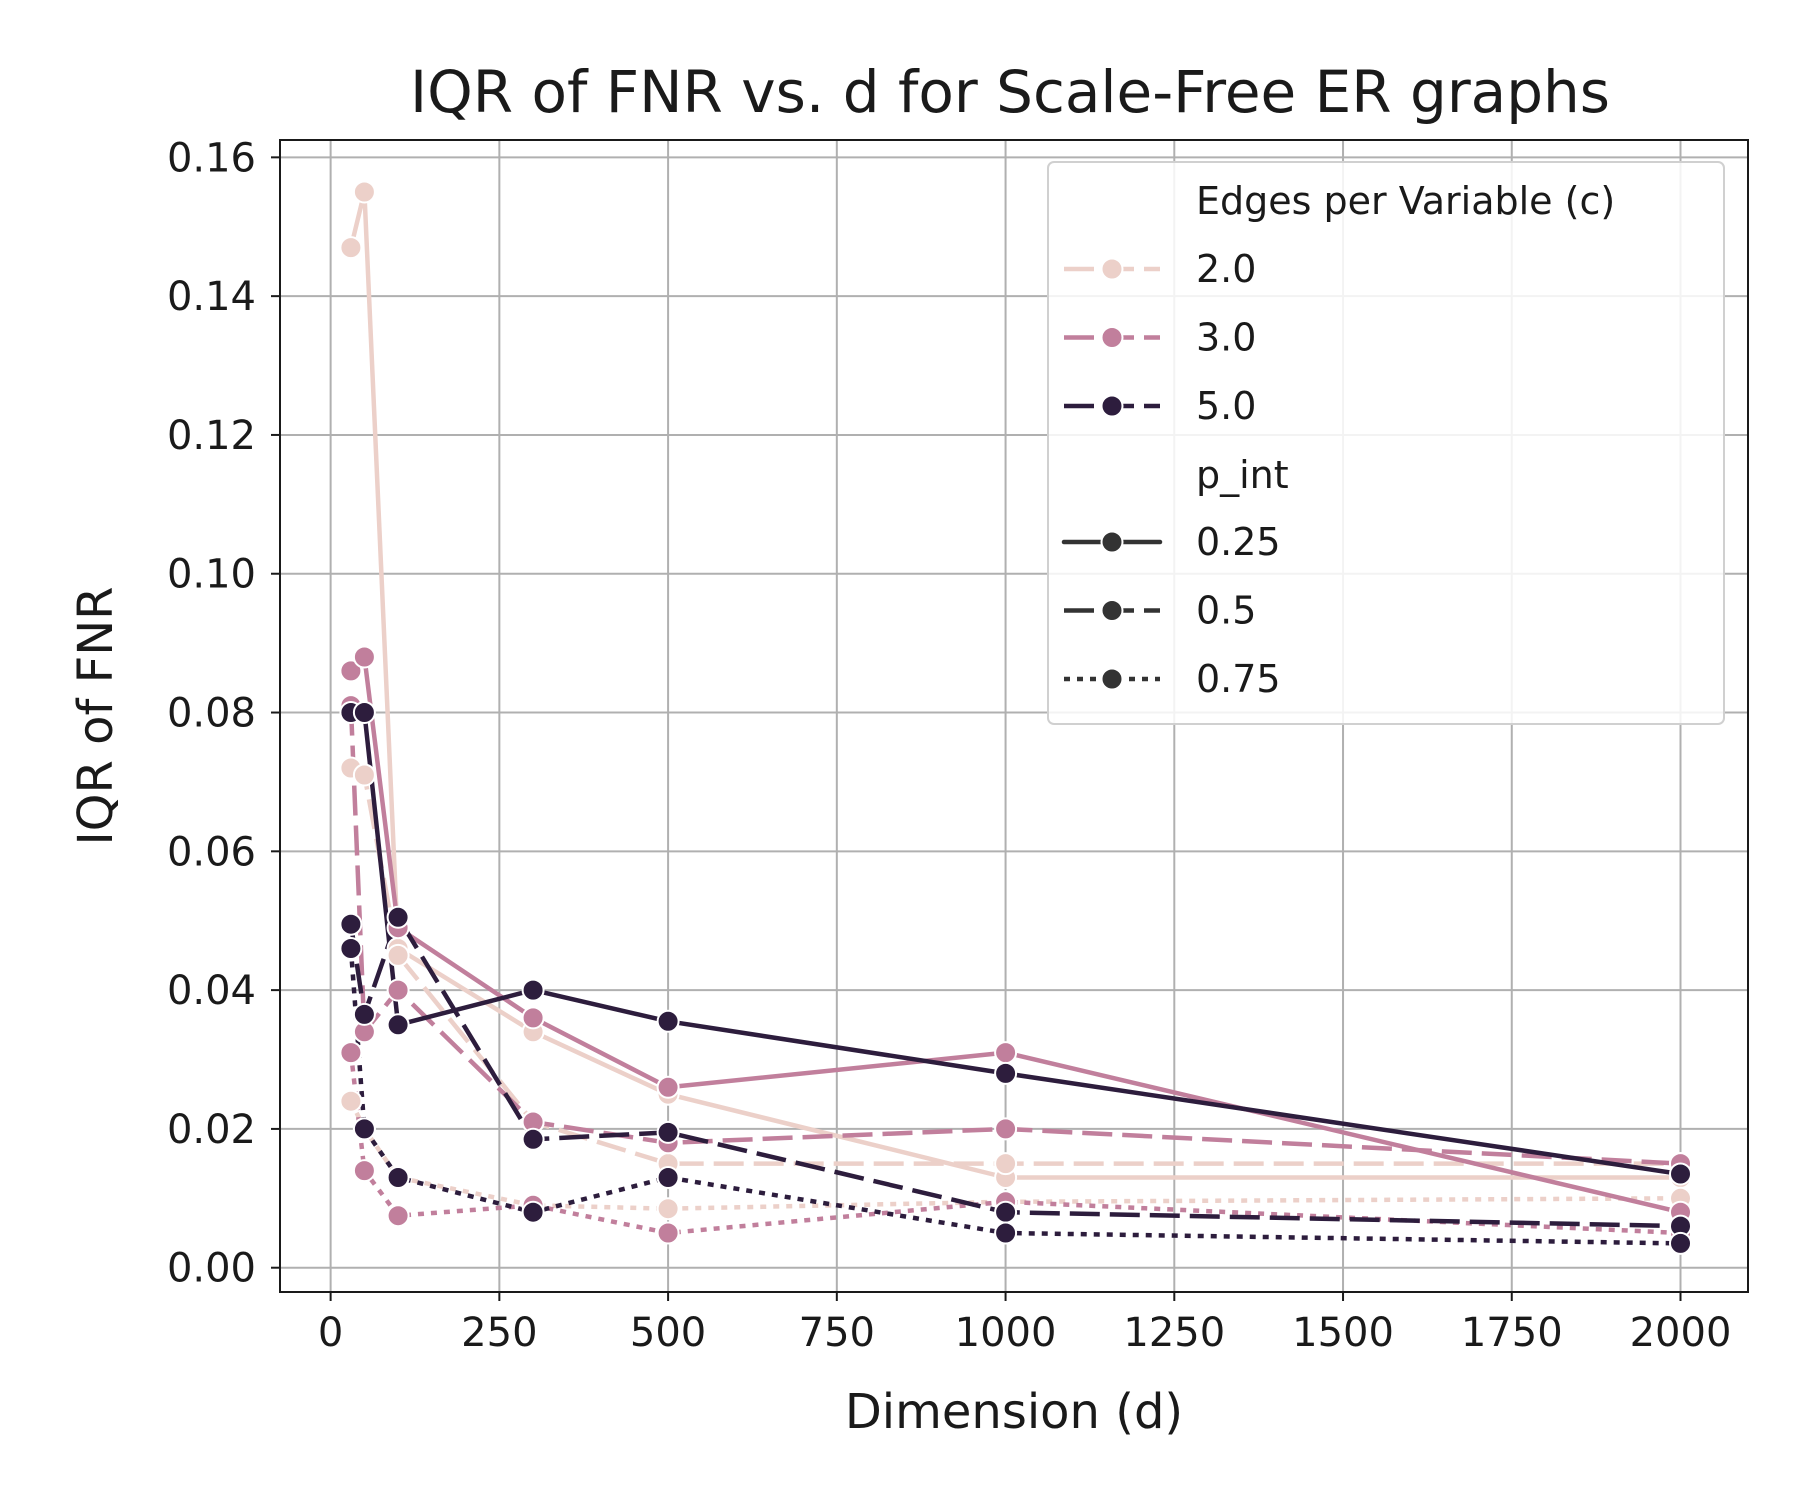  Describe the element at coordinates (668, 1333) in the screenshot. I see `x-tick-label: 500` at that location.